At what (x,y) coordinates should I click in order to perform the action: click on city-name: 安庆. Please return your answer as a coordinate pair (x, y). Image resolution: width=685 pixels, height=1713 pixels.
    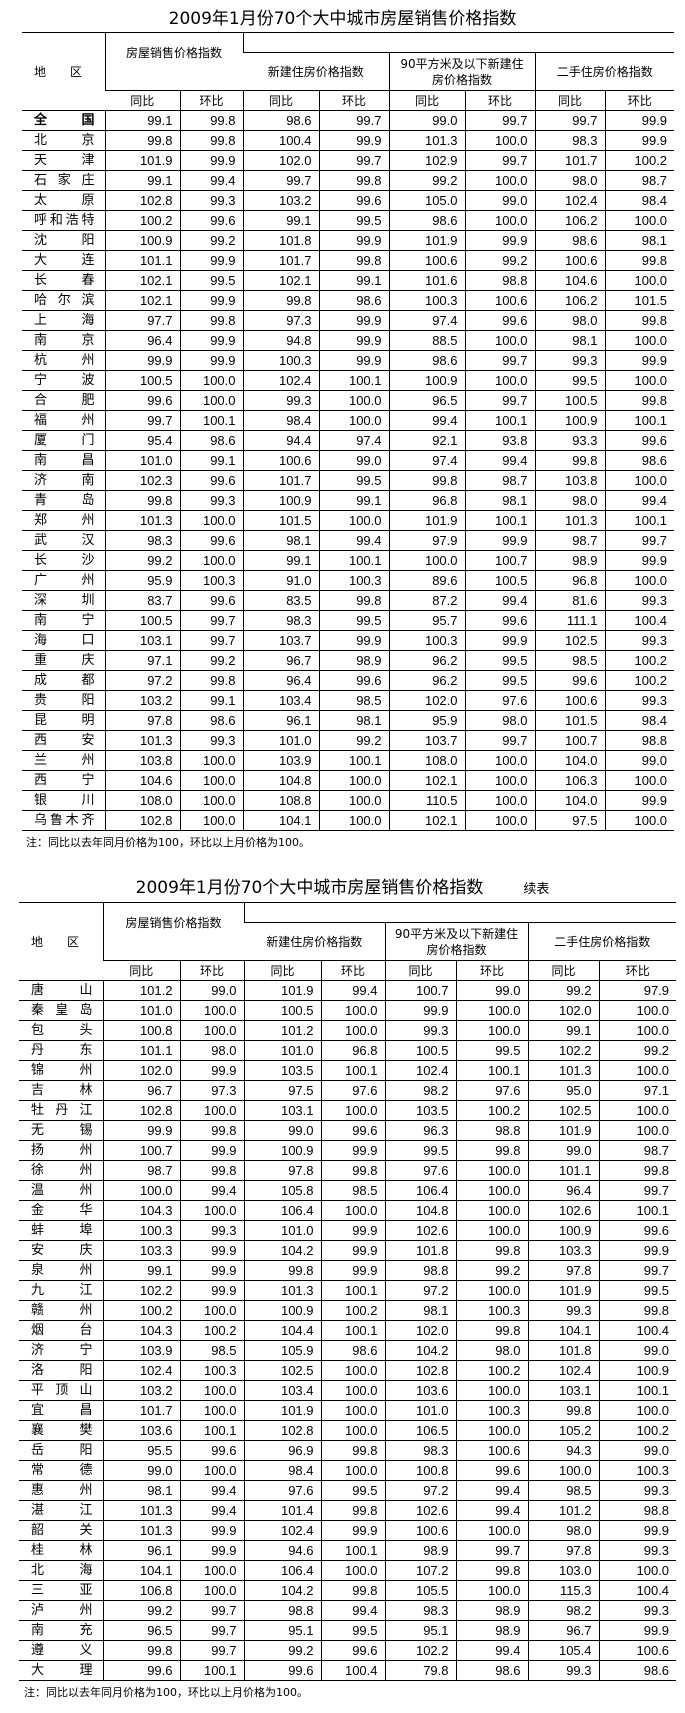
    Looking at the image, I should click on (61, 1250).